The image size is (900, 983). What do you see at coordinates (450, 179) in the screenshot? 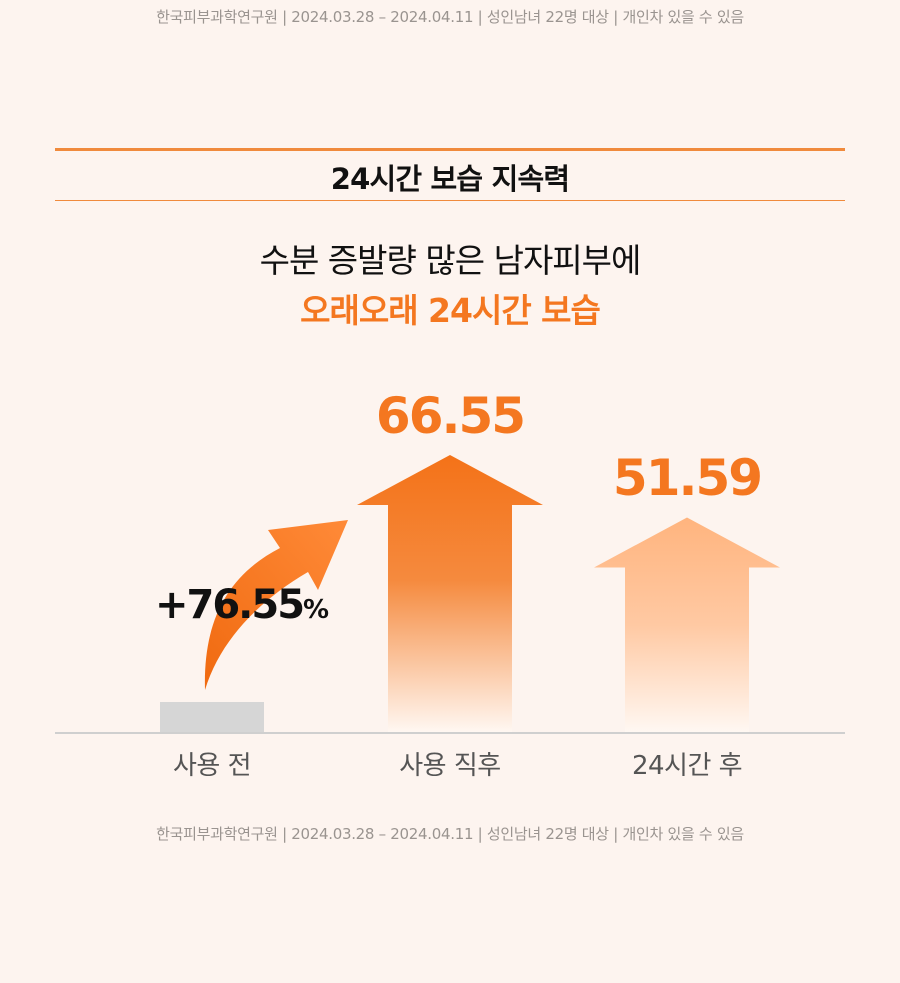
I see `section-title: 24시간 보습 지속력` at bounding box center [450, 179].